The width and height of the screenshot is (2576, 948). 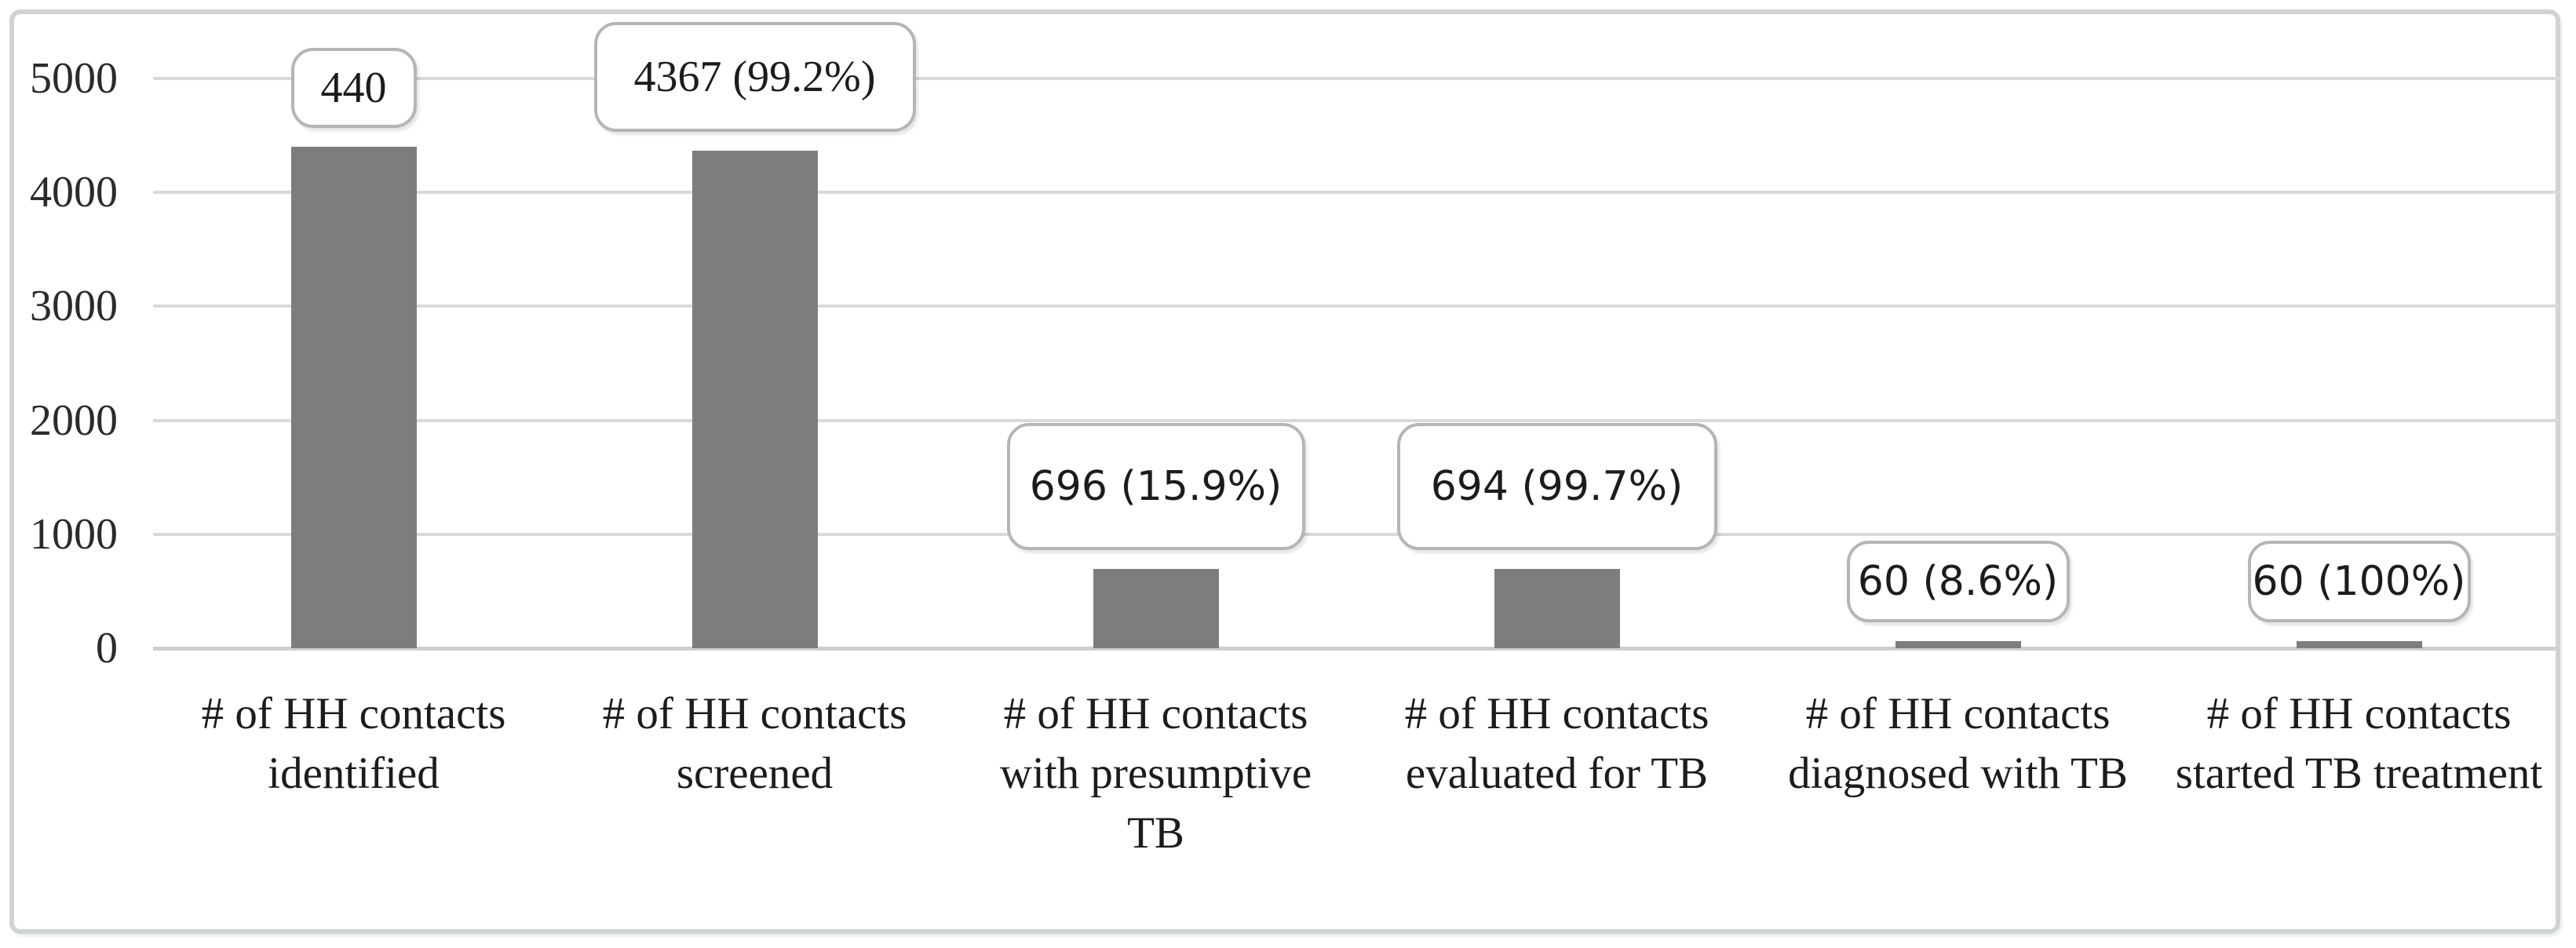 I want to click on y-axis-tick-label: 3000, so click(x=74, y=306).